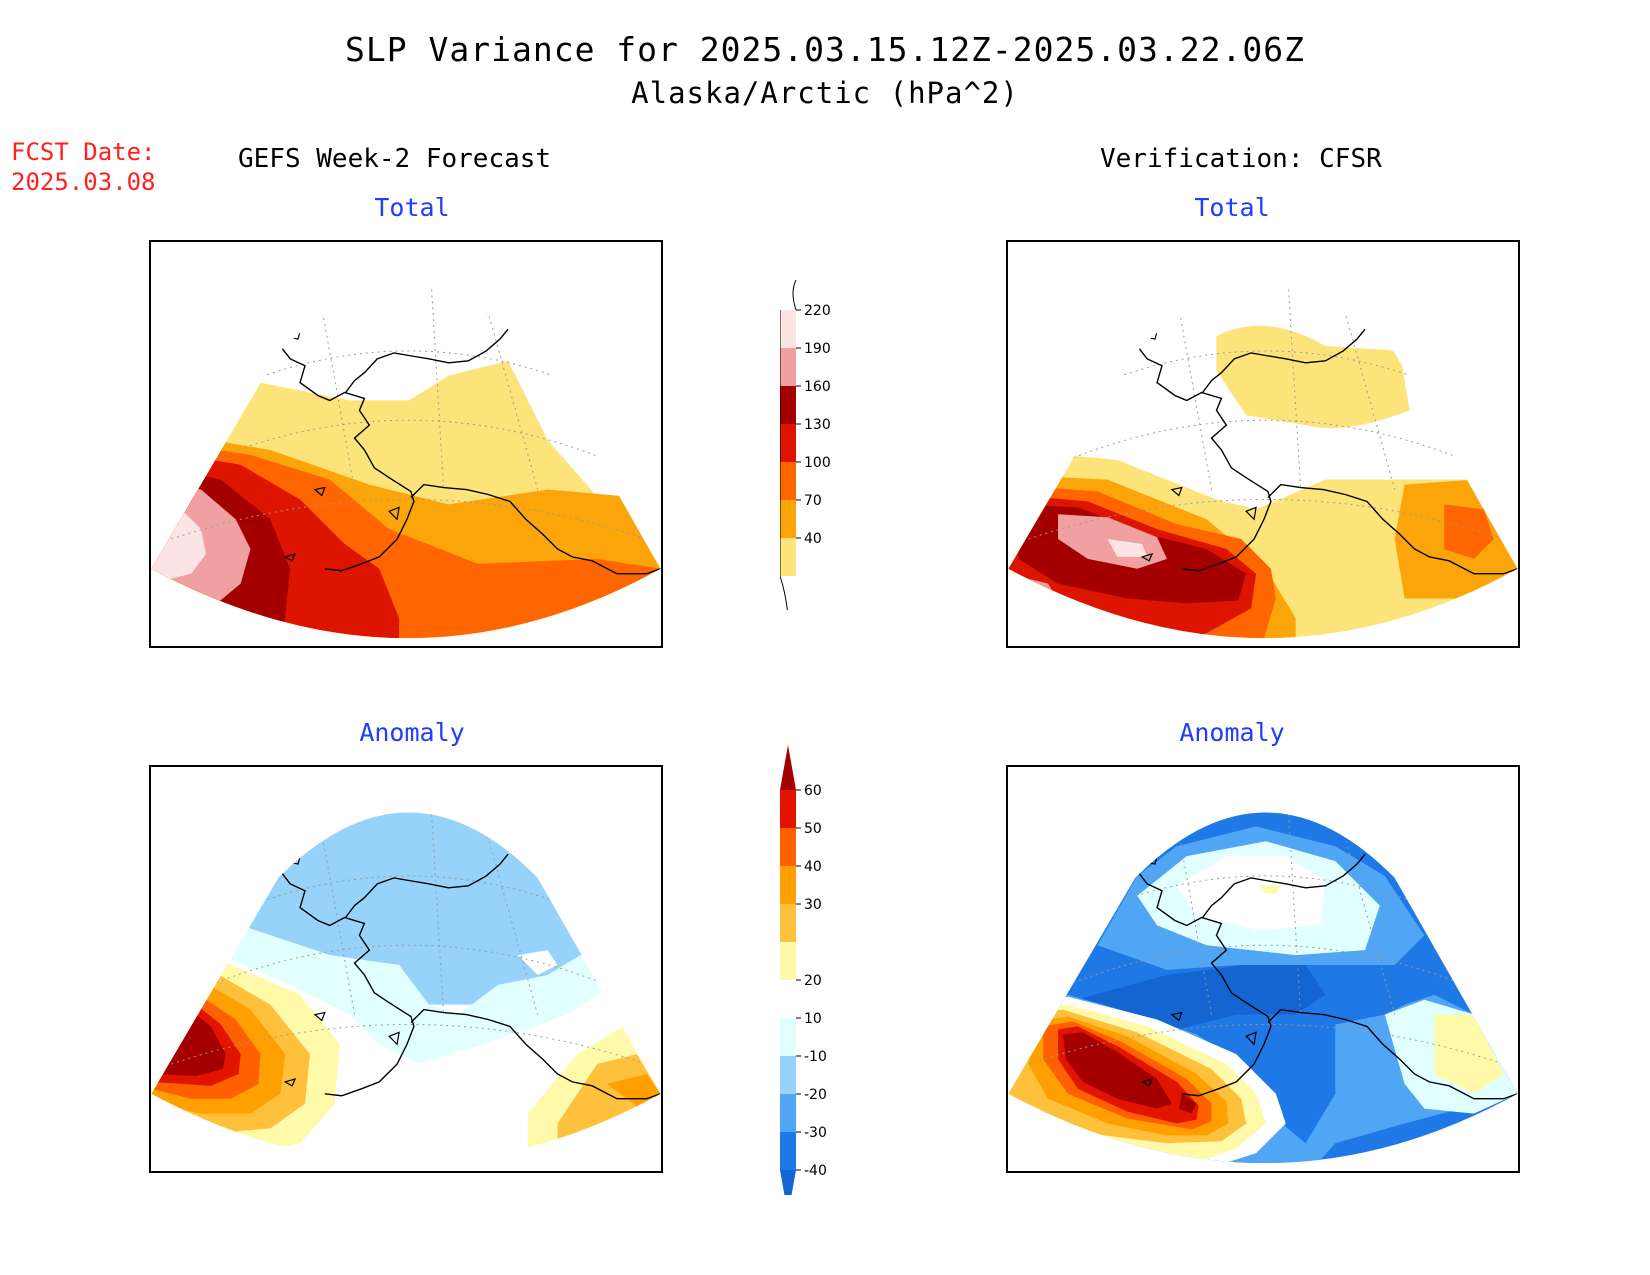 The width and height of the screenshot is (1650, 1275). Describe the element at coordinates (815, 1171) in the screenshot. I see `colorbar-label: -40` at that location.